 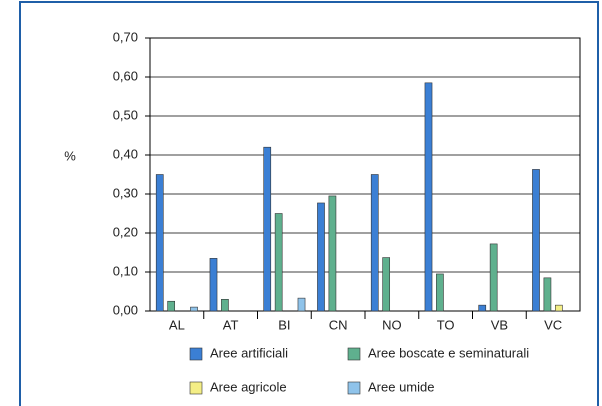 What do you see at coordinates (70, 155) in the screenshot?
I see `y-axis-label: %` at bounding box center [70, 155].